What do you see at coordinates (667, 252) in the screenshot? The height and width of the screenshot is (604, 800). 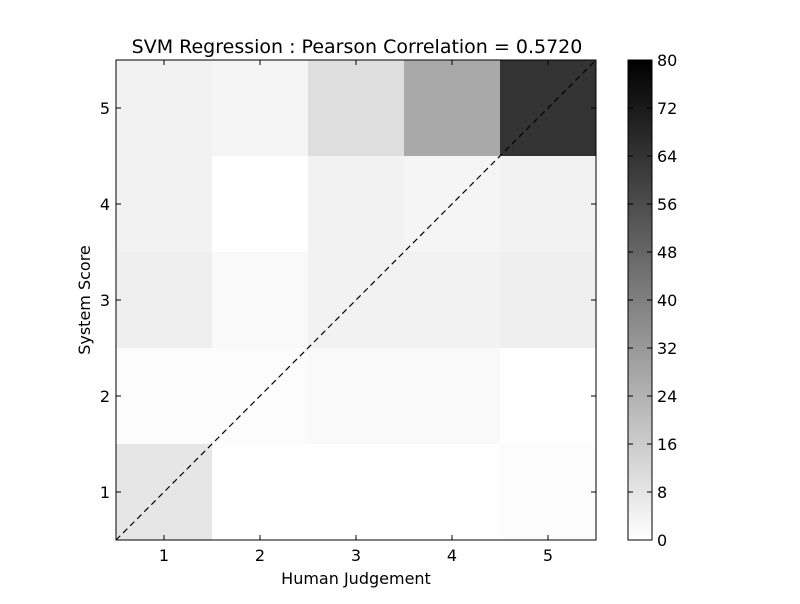 I see `colorbar-tick-label-48: 48` at bounding box center [667, 252].